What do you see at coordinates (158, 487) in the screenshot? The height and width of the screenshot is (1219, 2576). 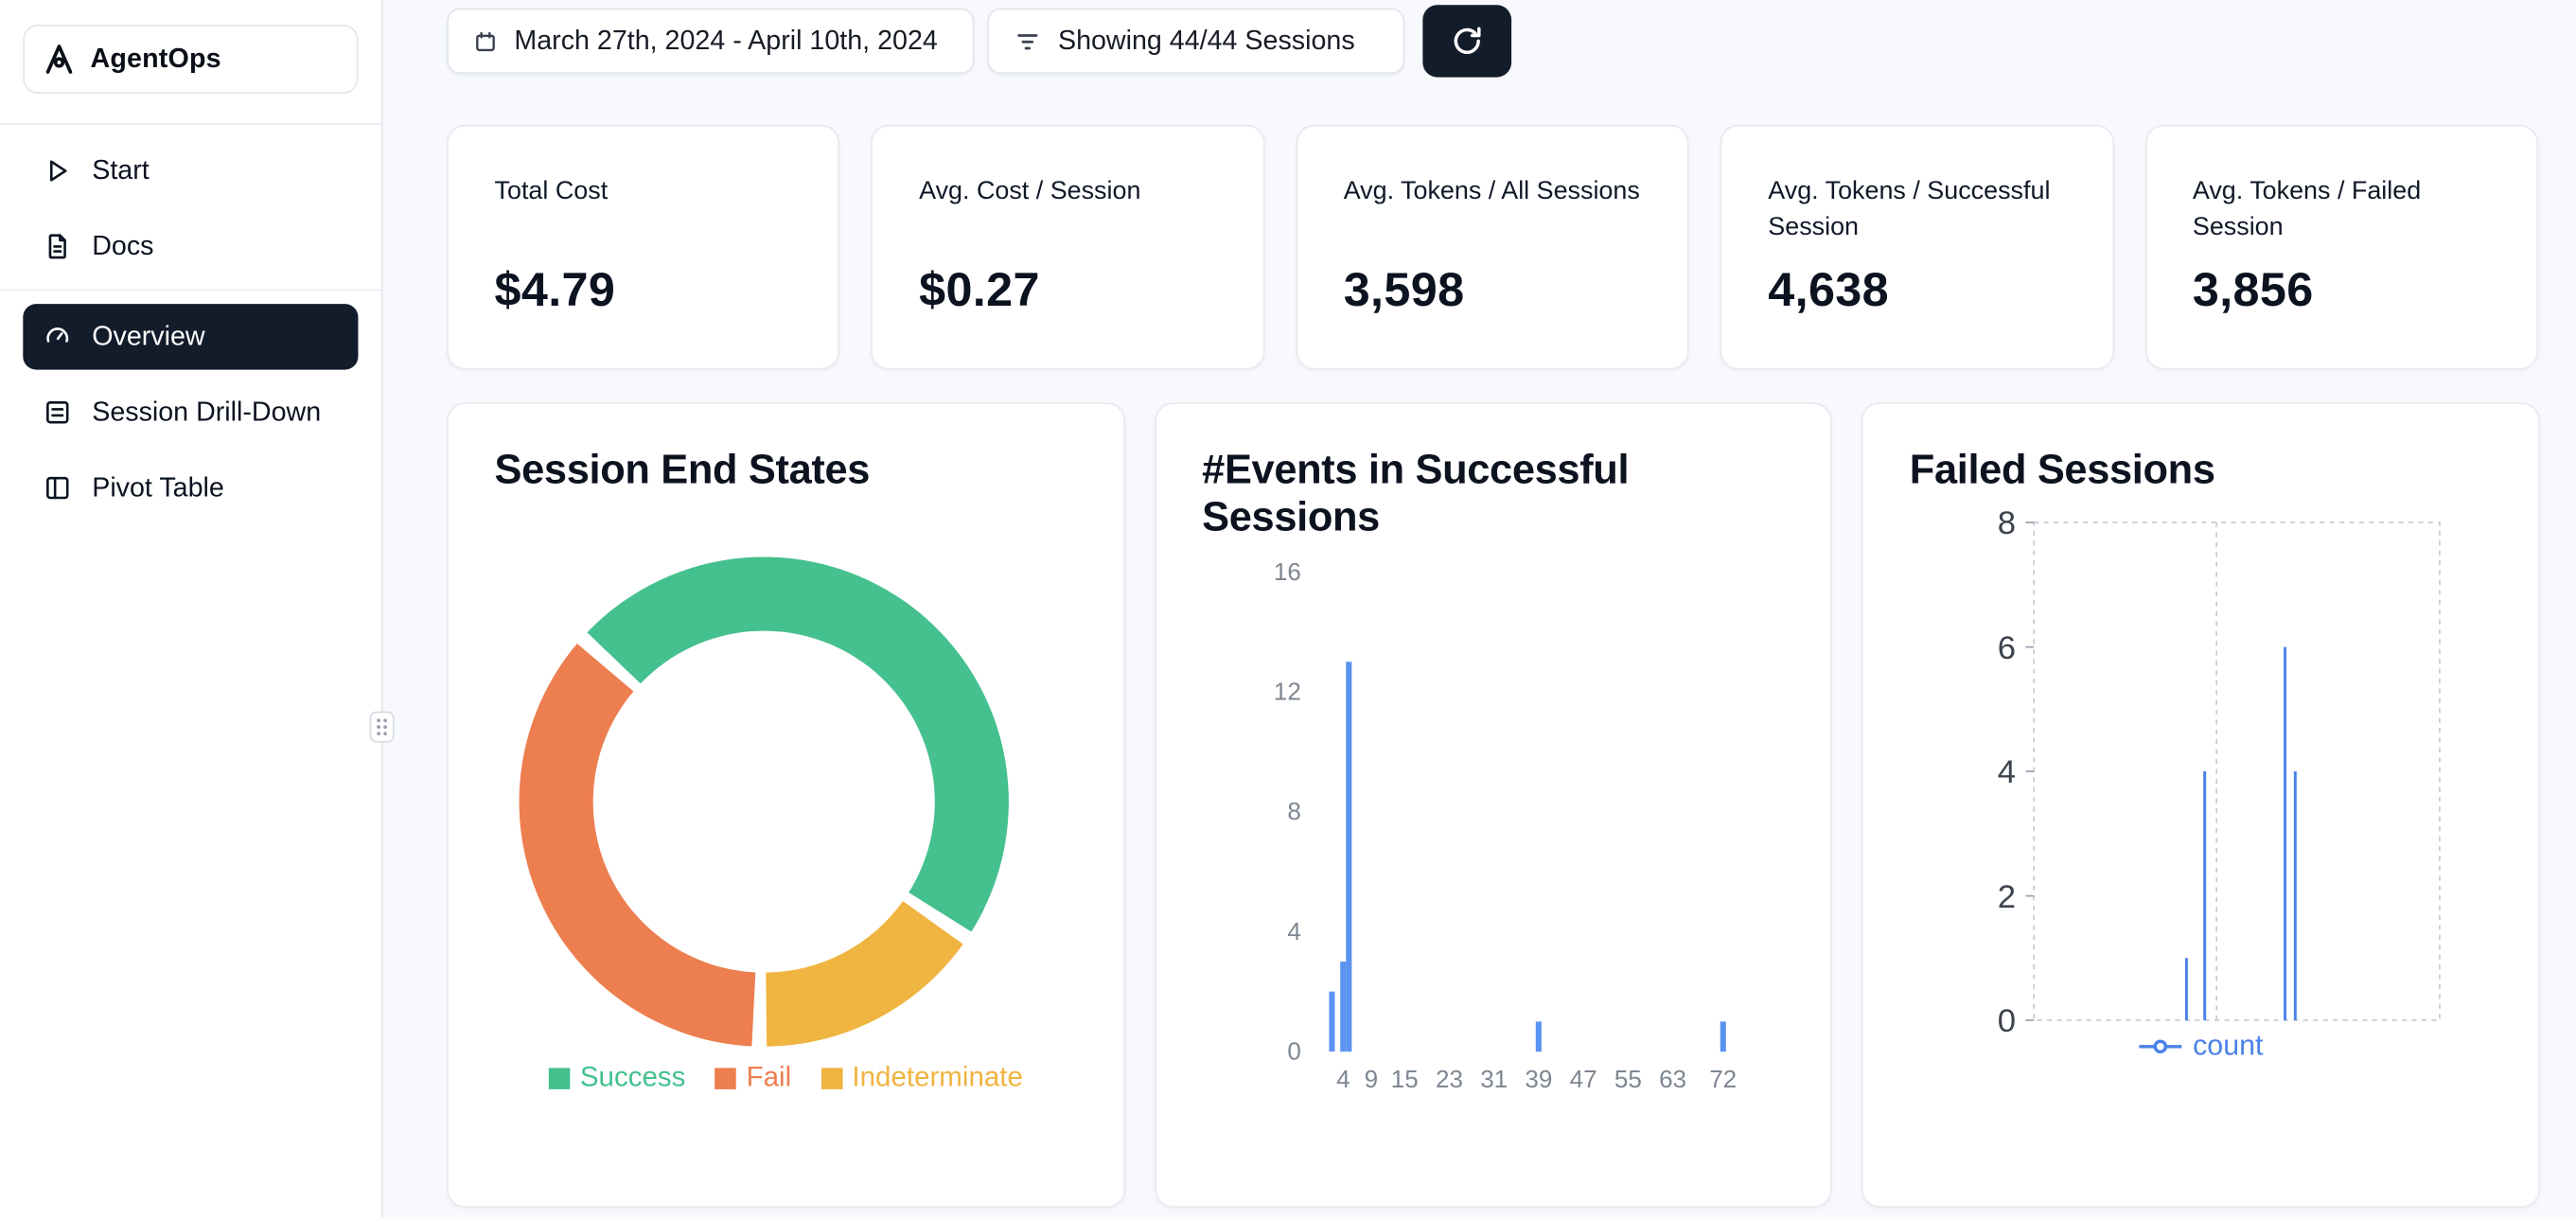 I see `sidebar-item-label: Pivot Table` at bounding box center [158, 487].